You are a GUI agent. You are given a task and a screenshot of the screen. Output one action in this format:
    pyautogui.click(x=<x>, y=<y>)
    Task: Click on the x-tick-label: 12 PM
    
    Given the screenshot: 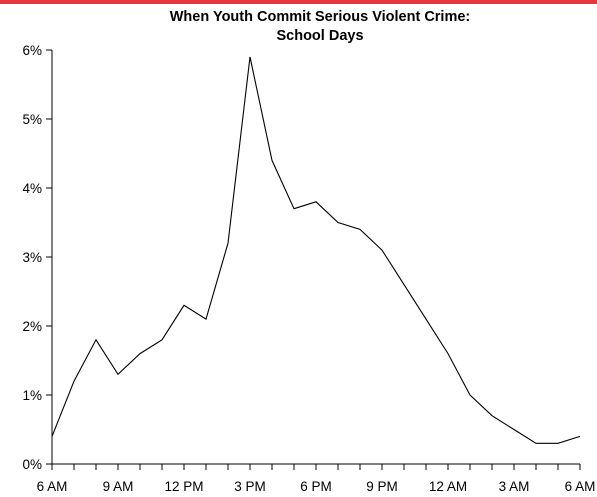 What is the action you would take?
    pyautogui.click(x=183, y=486)
    